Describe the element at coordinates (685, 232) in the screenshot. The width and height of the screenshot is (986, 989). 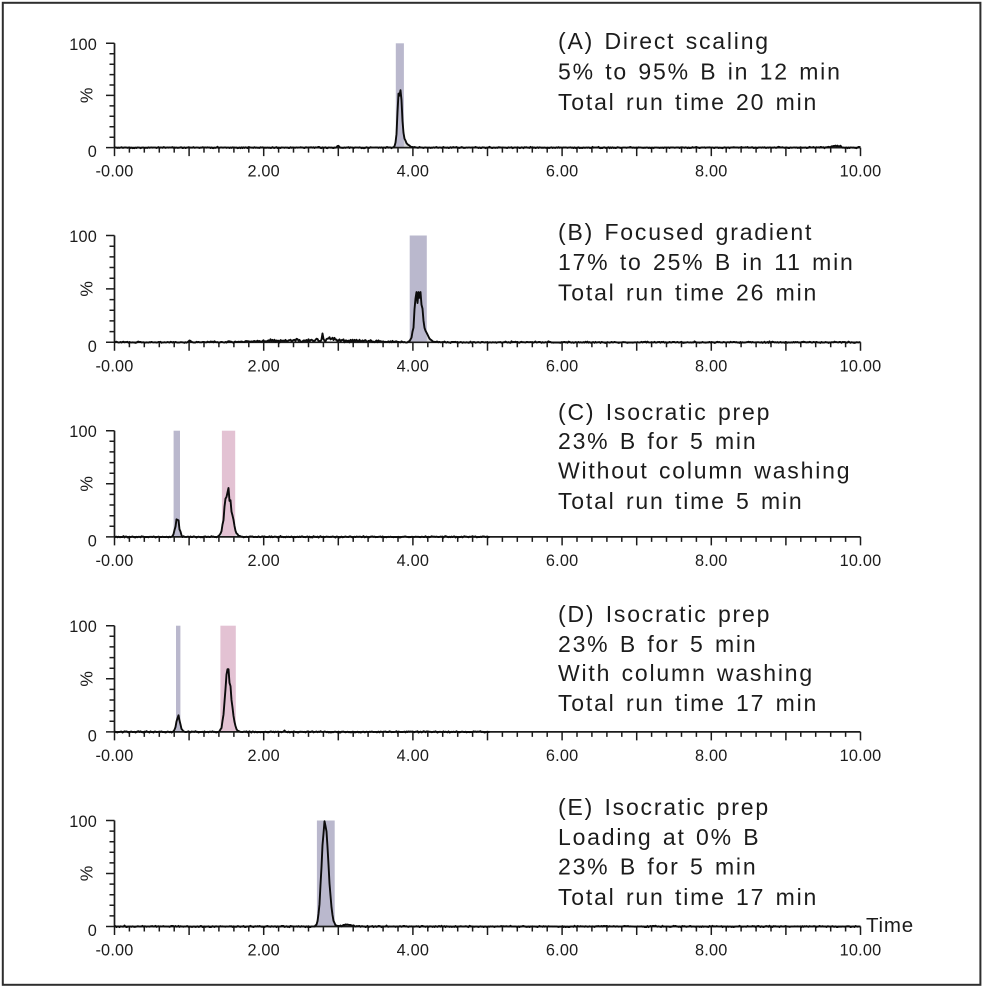
I see `svg-text: (B) Focused gradient` at that location.